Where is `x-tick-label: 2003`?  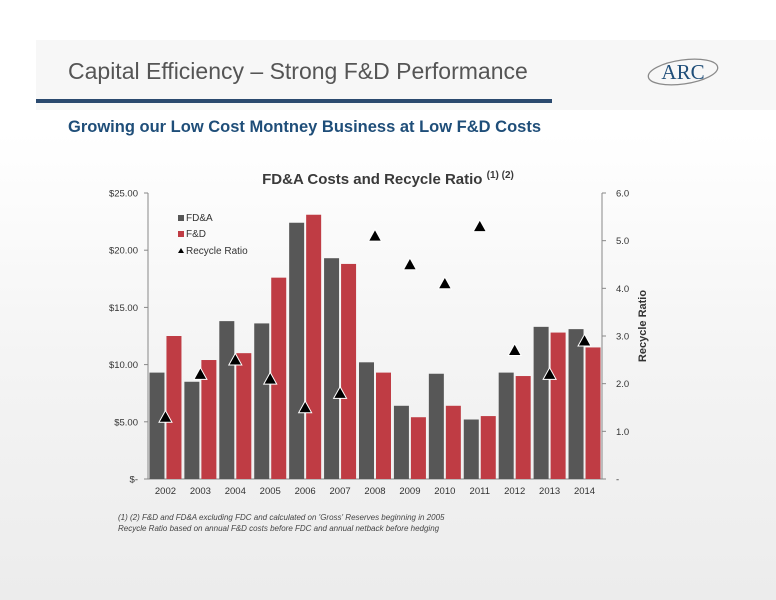 x-tick-label: 2003 is located at coordinates (200, 491).